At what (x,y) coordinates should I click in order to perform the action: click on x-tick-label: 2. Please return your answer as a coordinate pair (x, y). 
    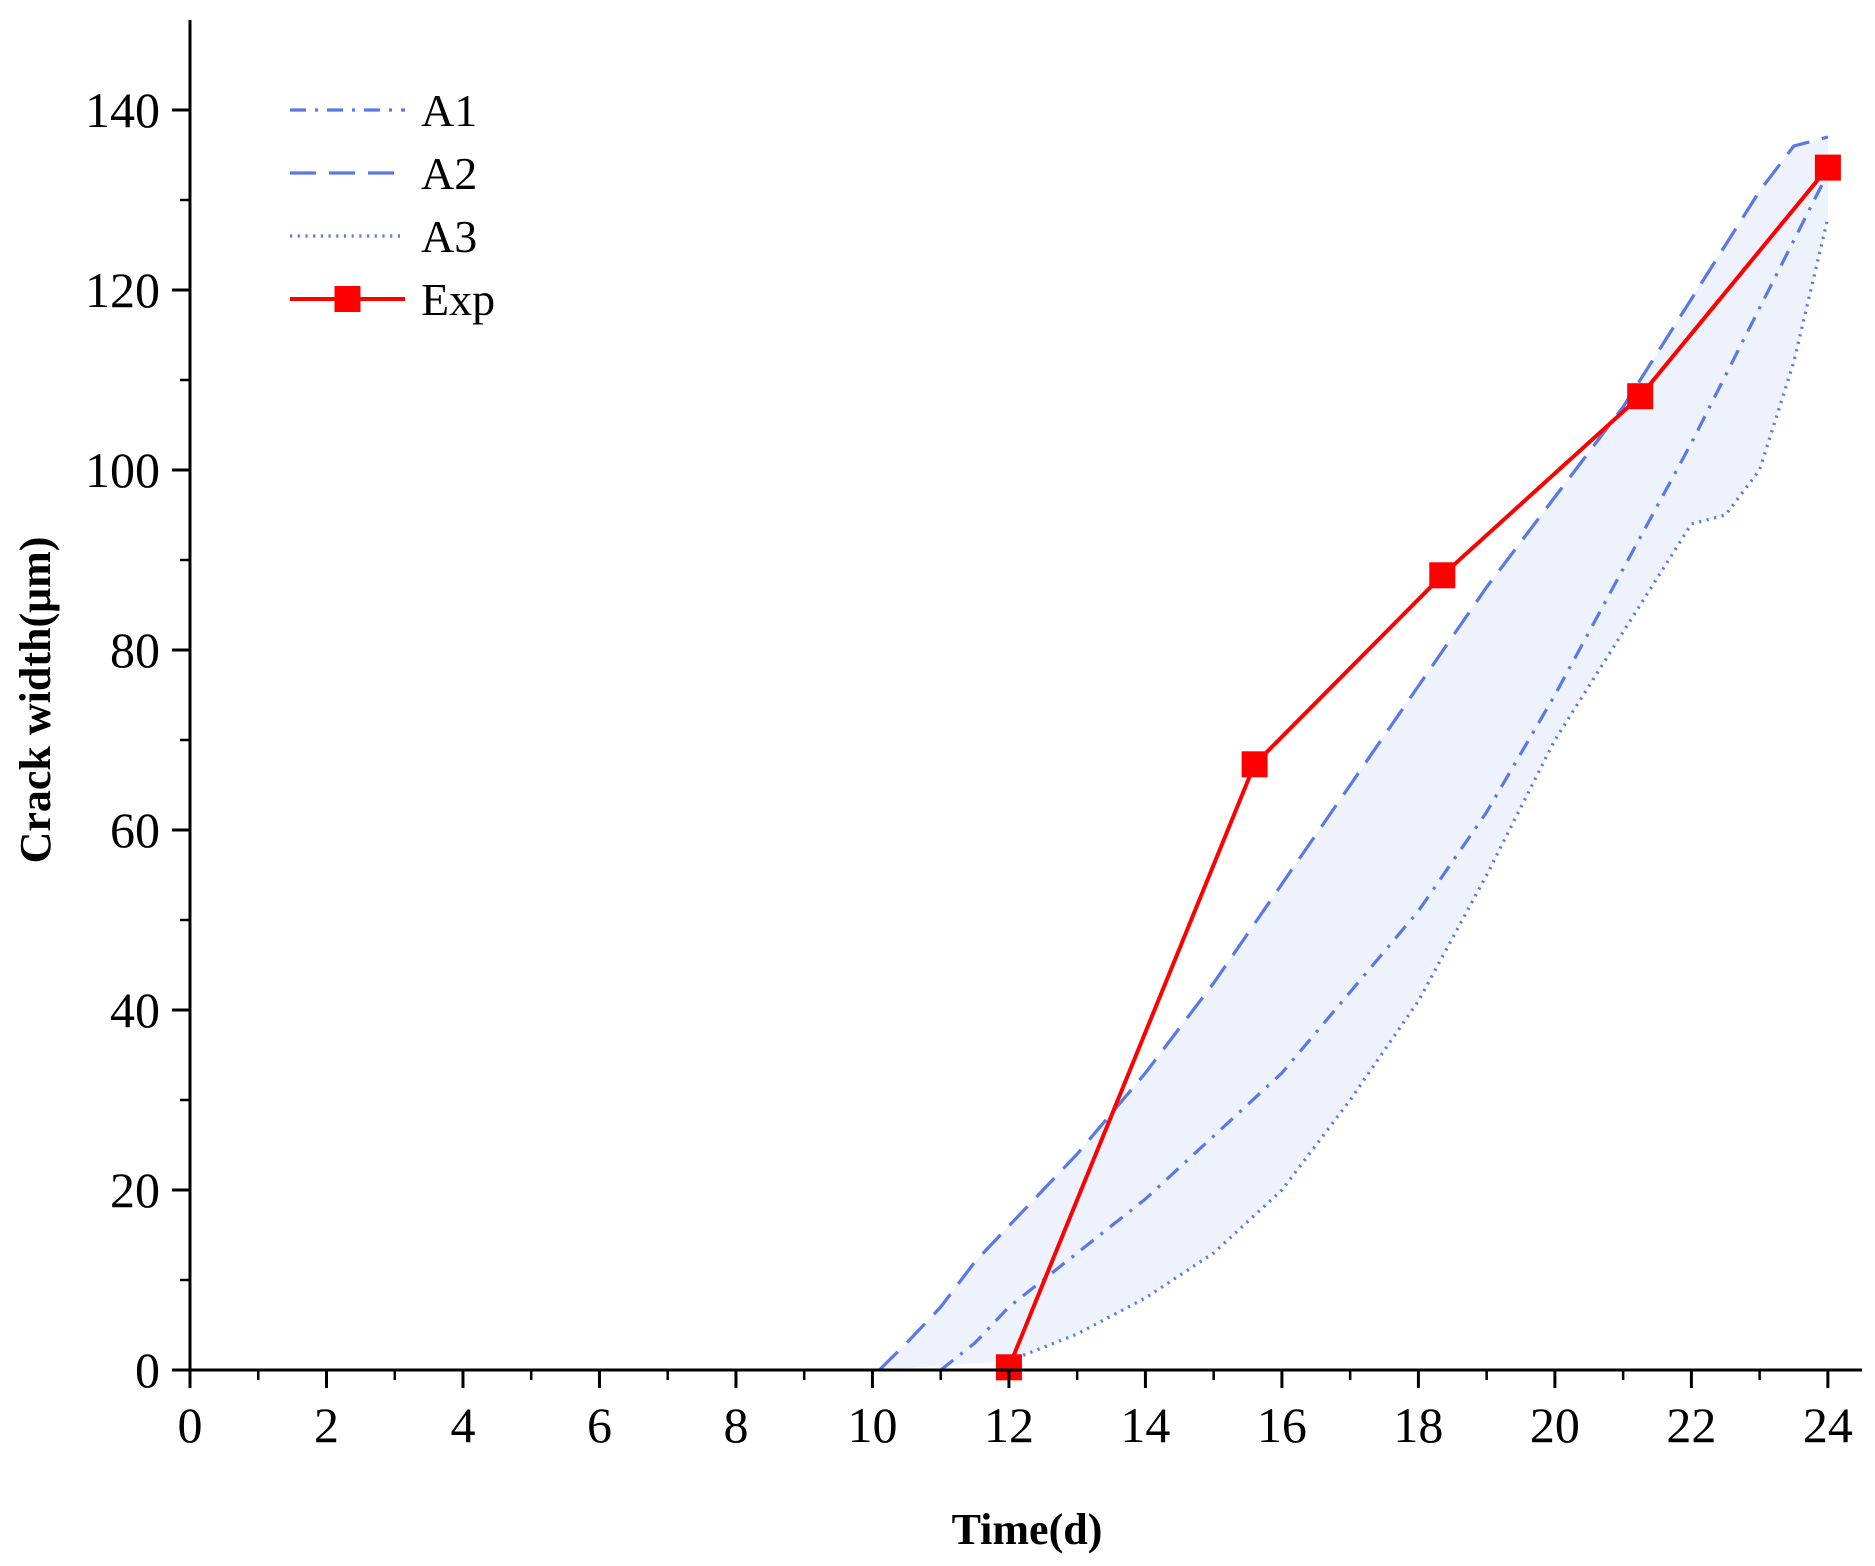
    Looking at the image, I should click on (326, 1425).